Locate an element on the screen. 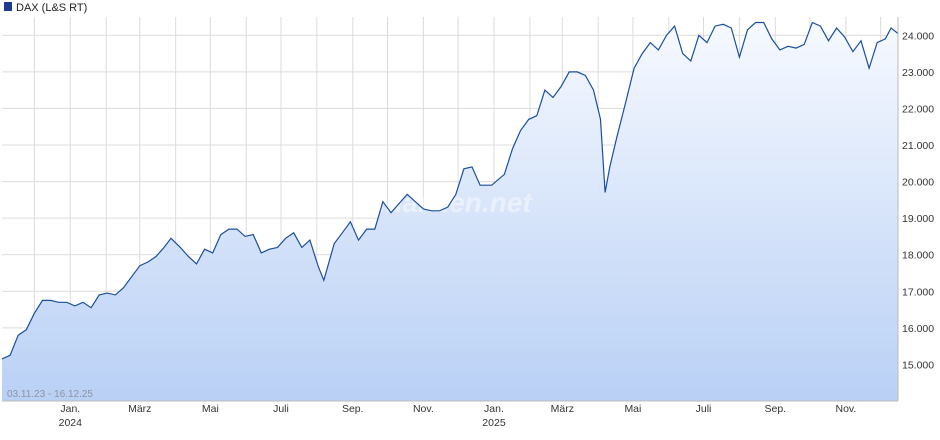 This screenshot has height=440, width=940. y-tick-label: 21.000 is located at coordinates (918, 146).